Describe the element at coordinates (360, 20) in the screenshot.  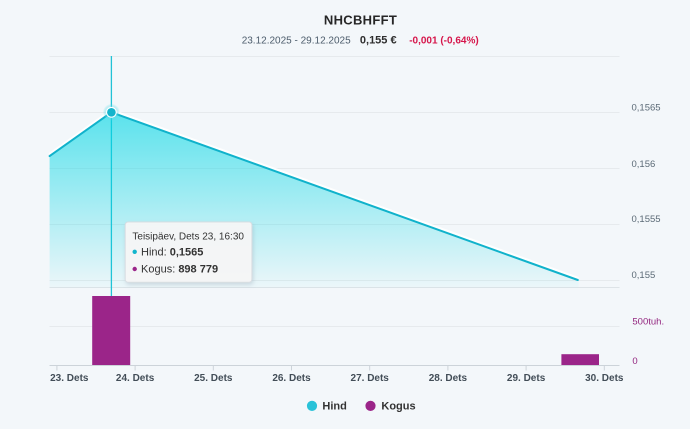
I see `svg-text: NHCBHFFT` at that location.